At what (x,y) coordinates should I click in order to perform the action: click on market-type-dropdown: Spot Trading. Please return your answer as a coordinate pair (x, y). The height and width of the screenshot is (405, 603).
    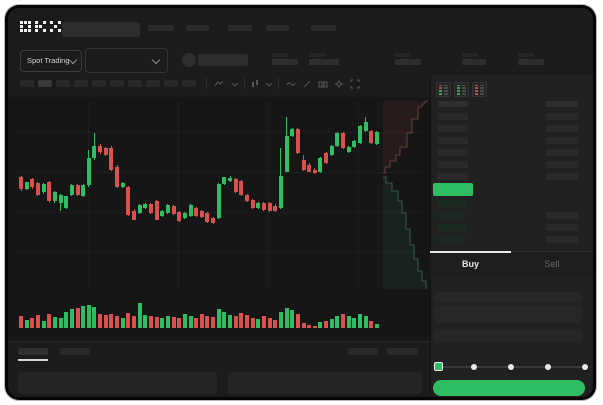
    Looking at the image, I should click on (51, 61).